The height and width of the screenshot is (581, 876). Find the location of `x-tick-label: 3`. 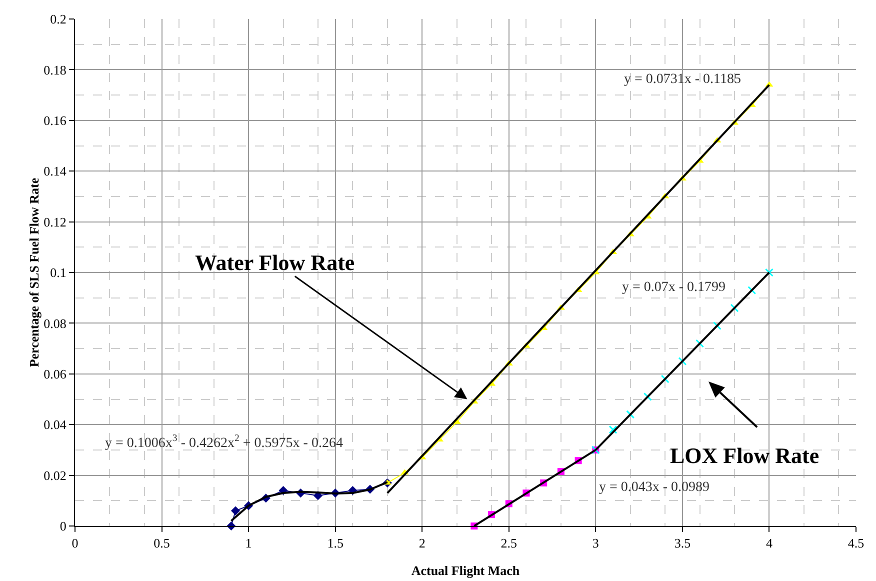

x-tick-label: 3 is located at coordinates (595, 543).